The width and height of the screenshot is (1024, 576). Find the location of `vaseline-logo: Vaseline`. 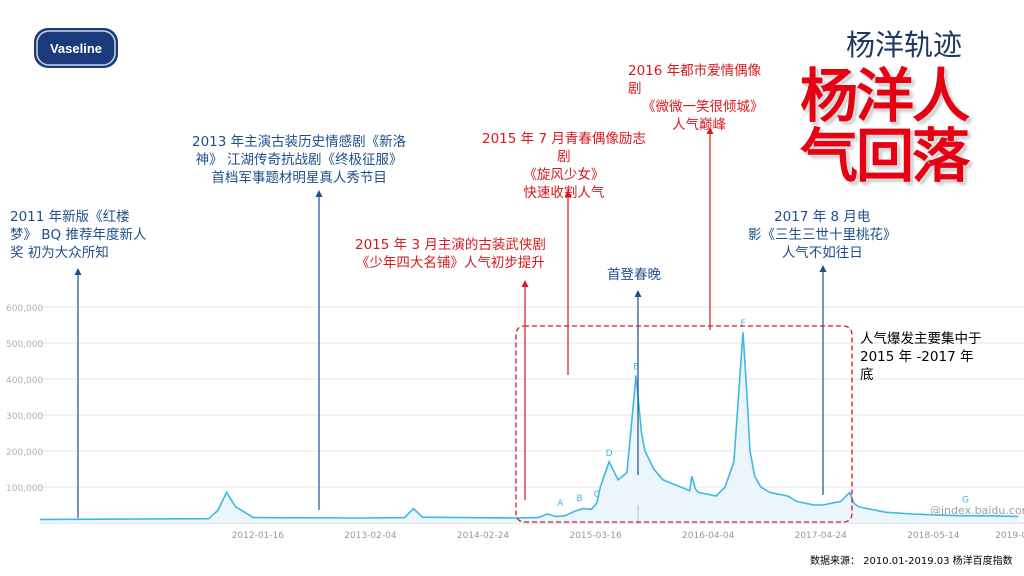

vaseline-logo: Vaseline is located at coordinates (76, 48).